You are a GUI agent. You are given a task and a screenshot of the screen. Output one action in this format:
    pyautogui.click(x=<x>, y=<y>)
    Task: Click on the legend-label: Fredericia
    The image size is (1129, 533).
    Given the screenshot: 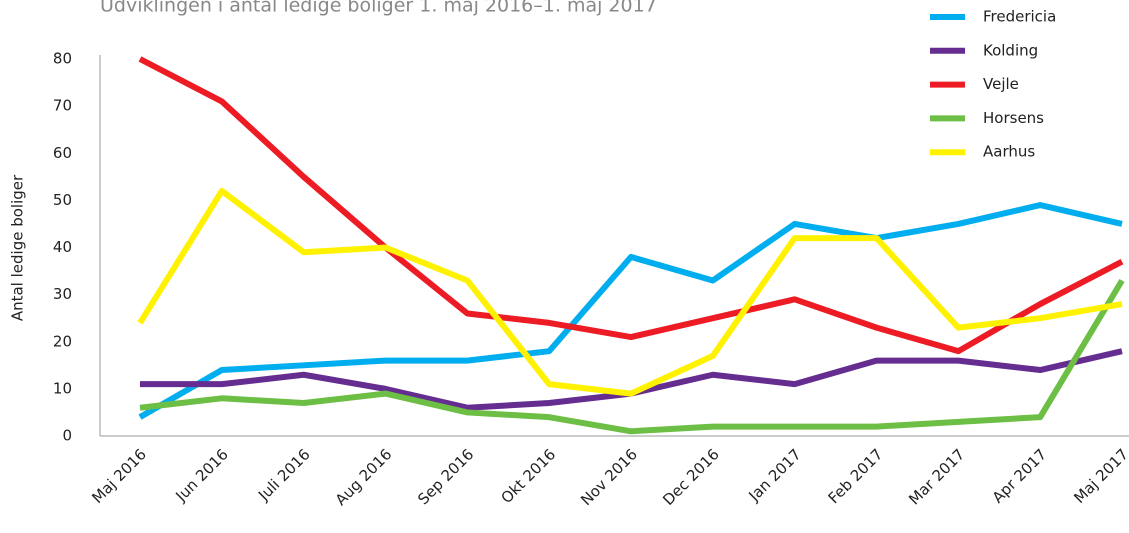 What is the action you would take?
    pyautogui.click(x=1019, y=17)
    